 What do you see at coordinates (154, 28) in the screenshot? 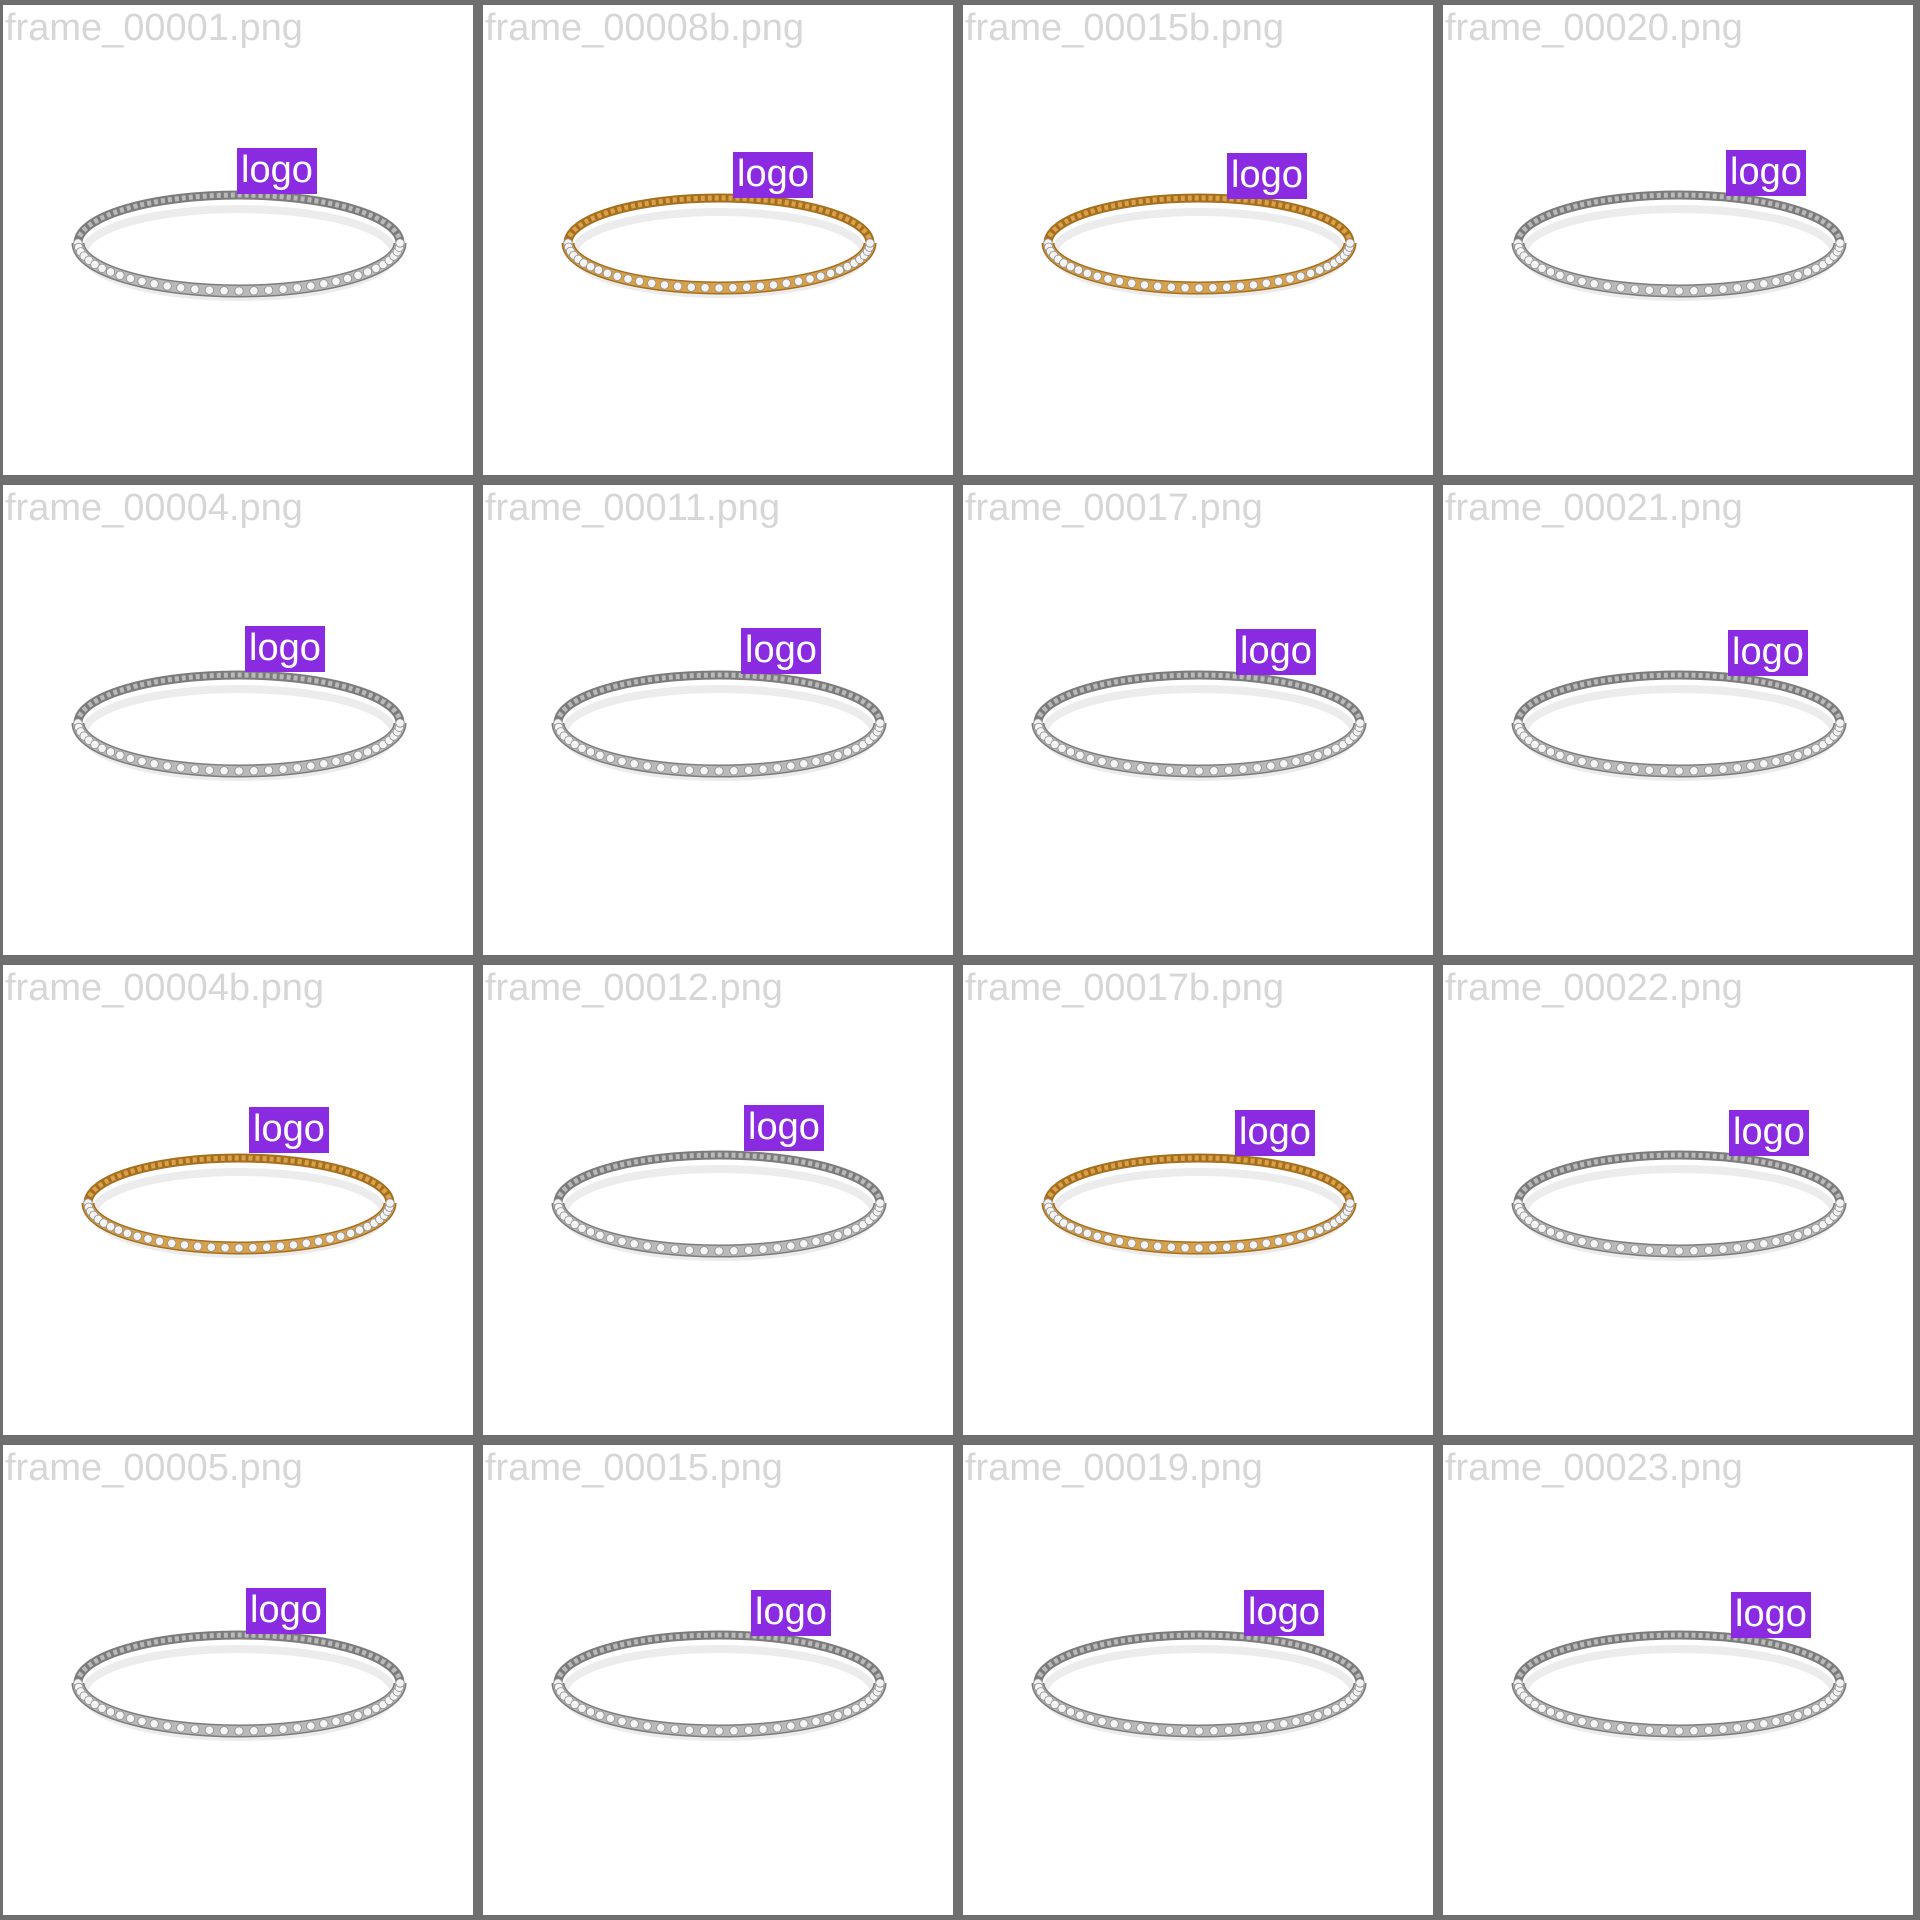
I see `frame-filename: frame_00001.png` at bounding box center [154, 28].